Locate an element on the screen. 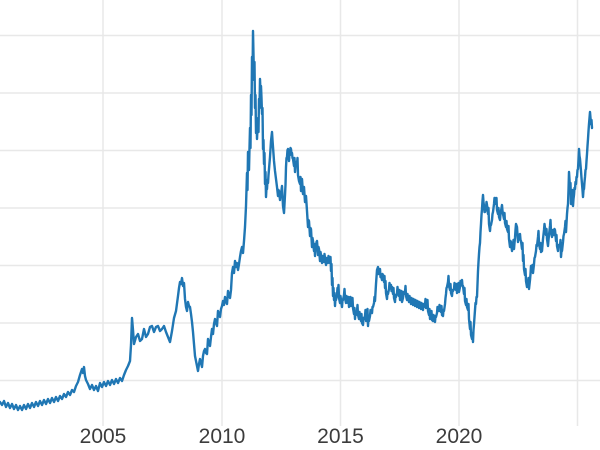  x-tick-label-2015: 2015 is located at coordinates (340, 436).